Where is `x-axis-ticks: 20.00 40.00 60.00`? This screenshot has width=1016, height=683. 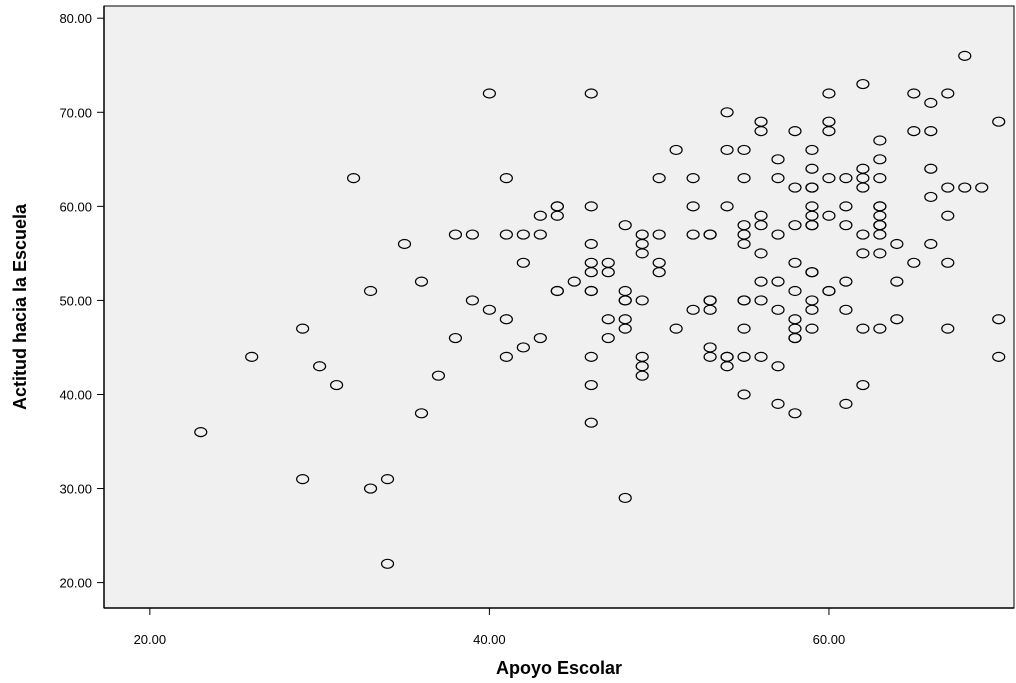
x-axis-ticks: 20.00 40.00 60.00 is located at coordinates (489, 627).